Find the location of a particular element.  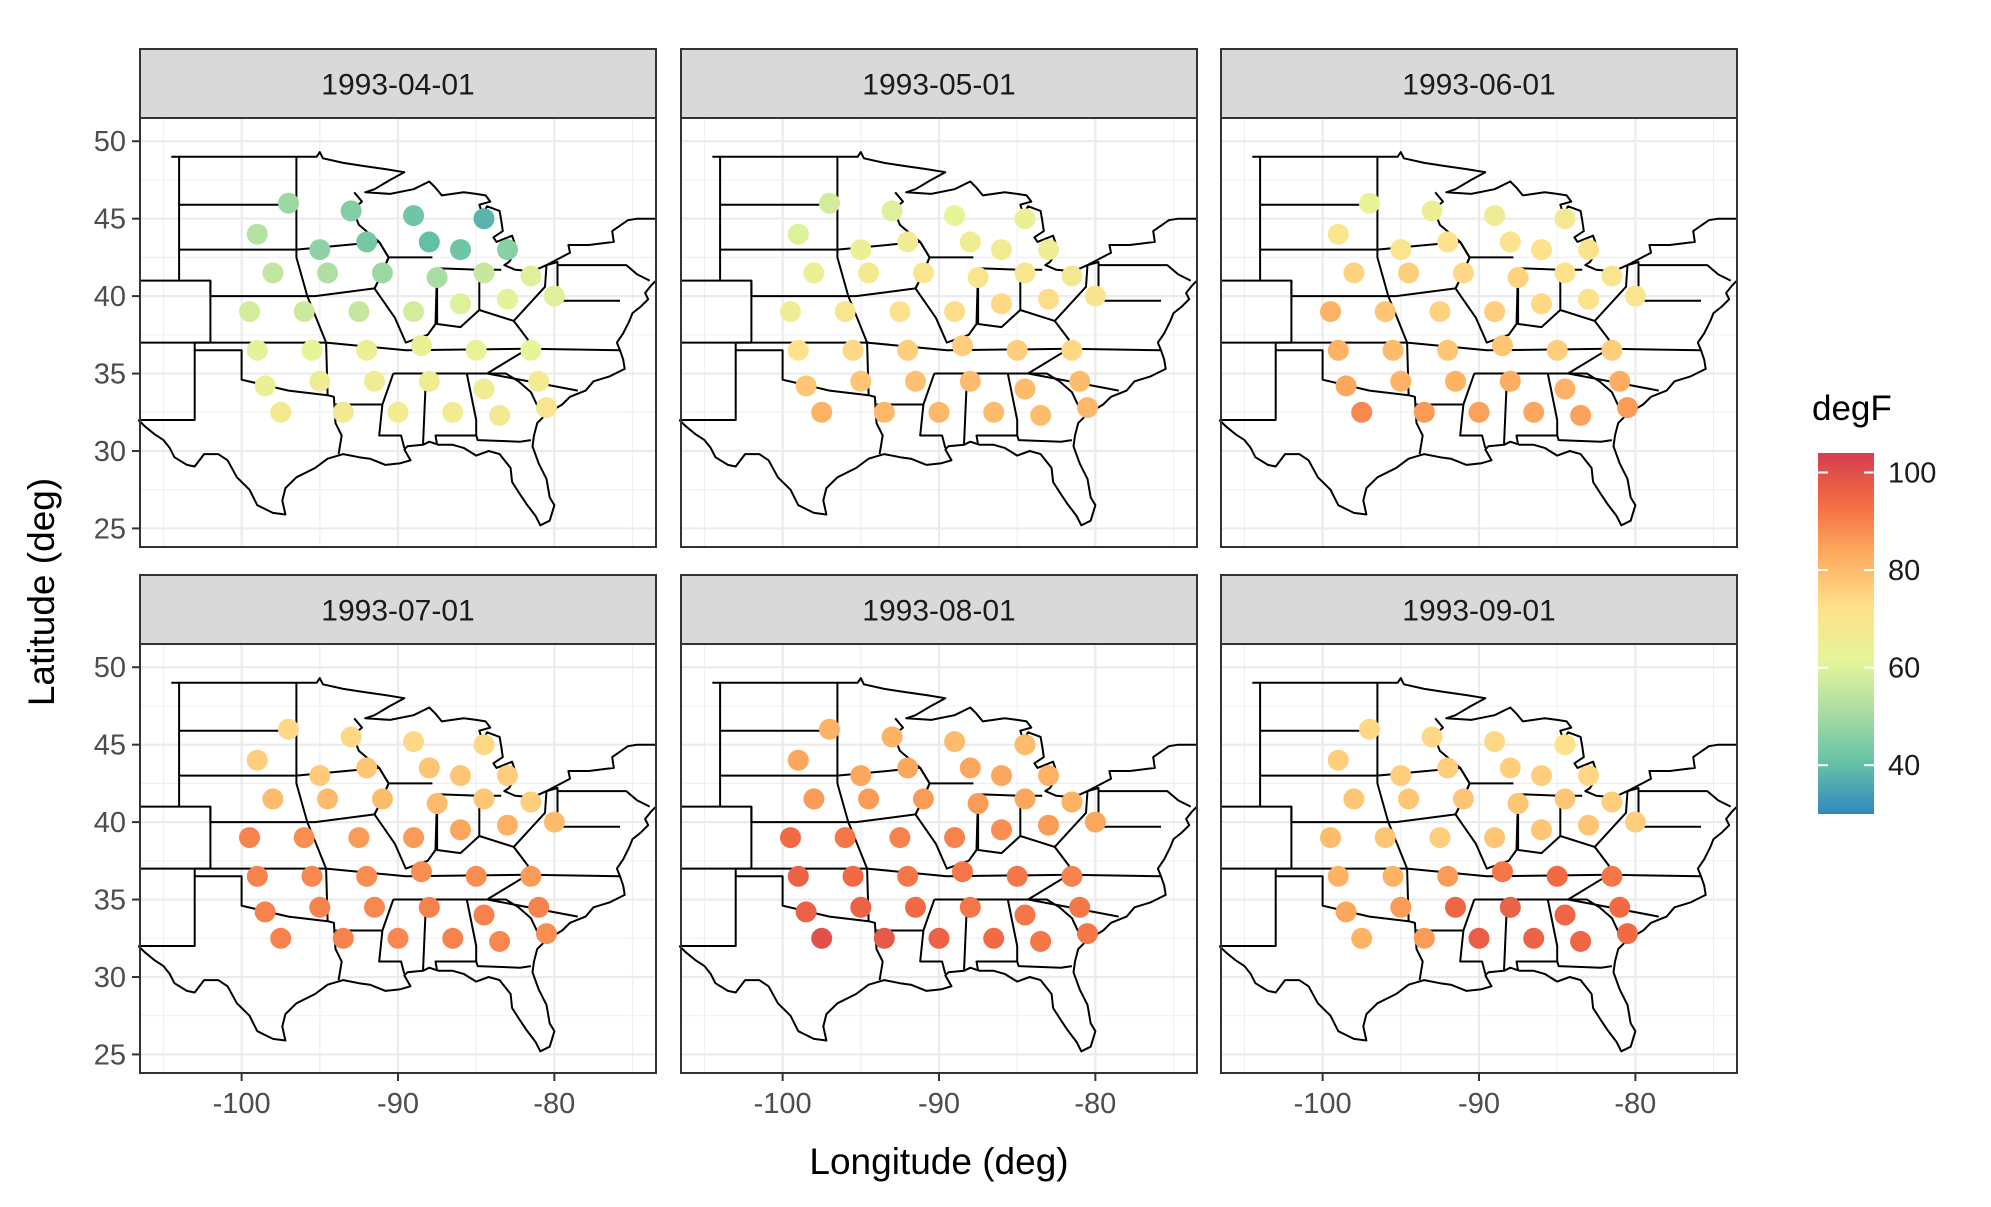

legend-tick-label: 100 is located at coordinates (1912, 474).